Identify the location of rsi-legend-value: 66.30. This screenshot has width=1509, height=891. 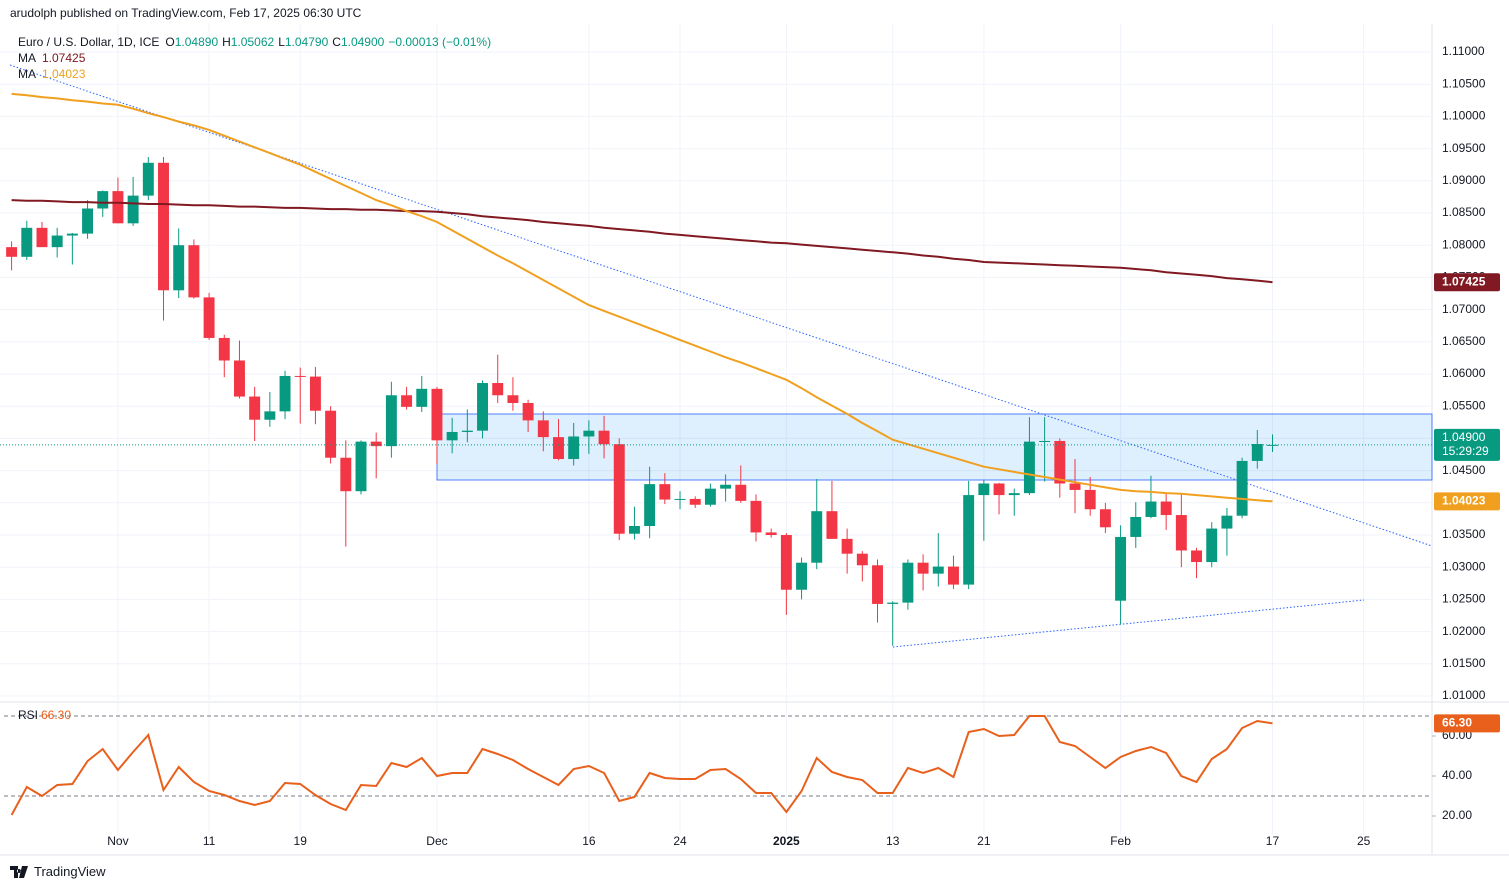
(56, 715).